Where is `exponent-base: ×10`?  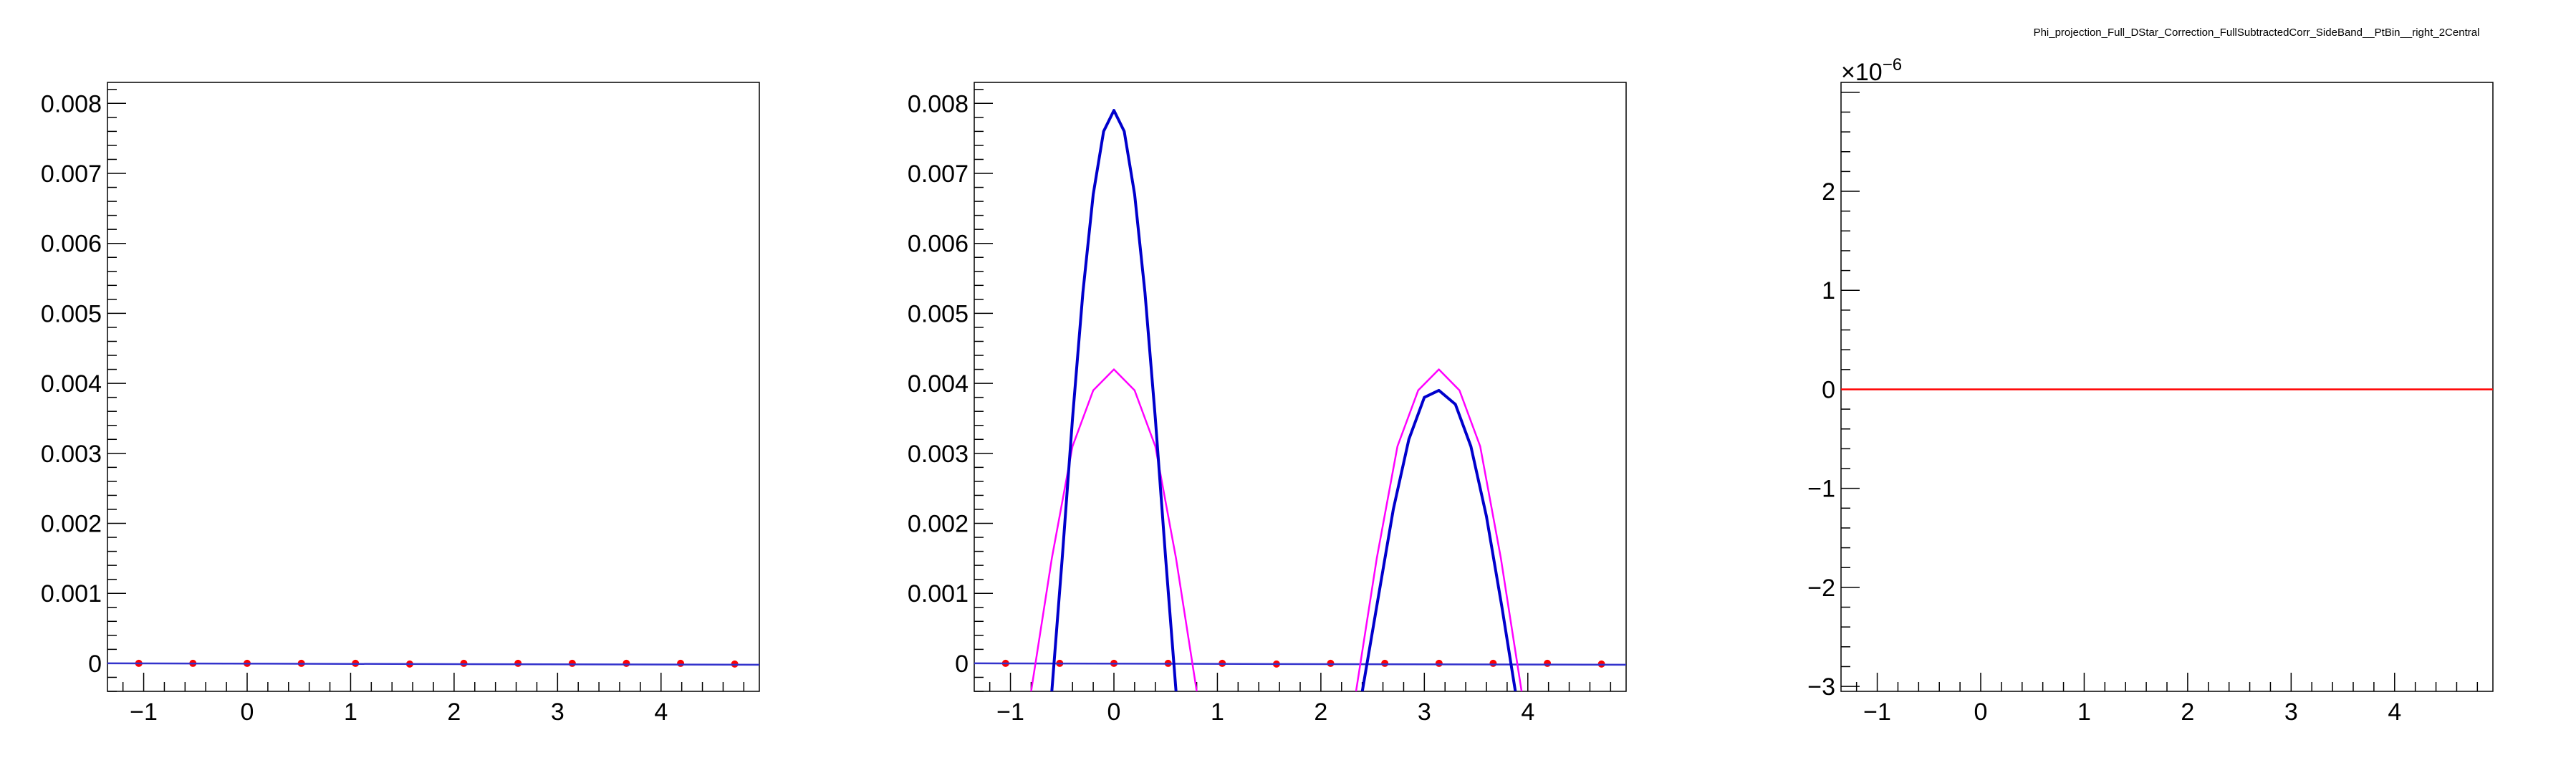 exponent-base: ×10 is located at coordinates (1862, 72).